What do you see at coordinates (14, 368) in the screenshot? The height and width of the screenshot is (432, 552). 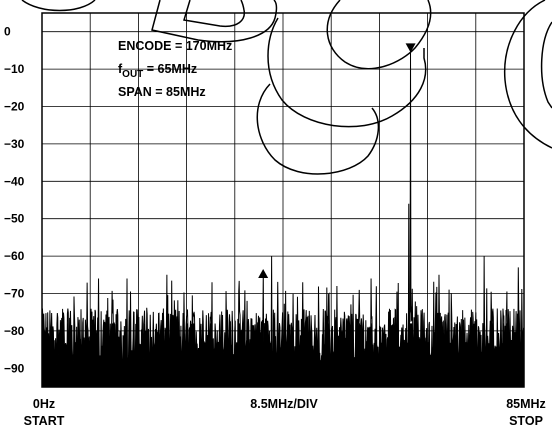 I see `y-tick-label: −90` at bounding box center [14, 368].